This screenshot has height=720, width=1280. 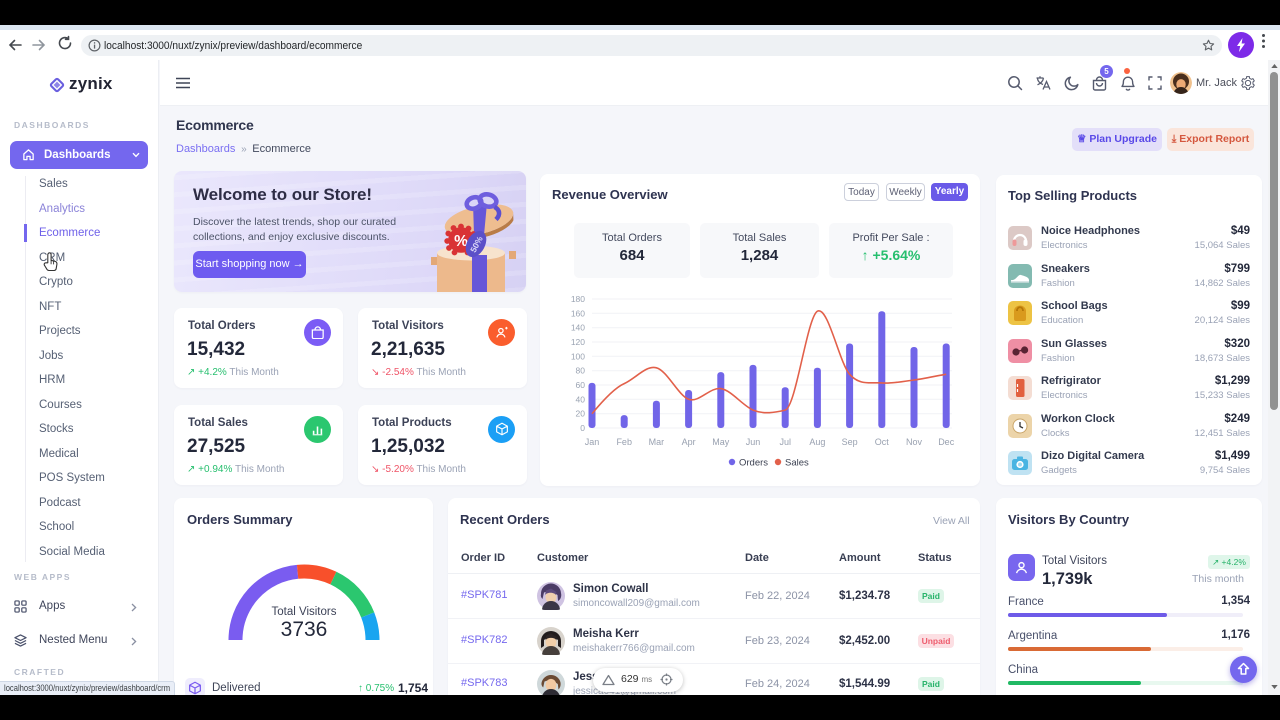 I want to click on svg-text: Jan, so click(x=592, y=442).